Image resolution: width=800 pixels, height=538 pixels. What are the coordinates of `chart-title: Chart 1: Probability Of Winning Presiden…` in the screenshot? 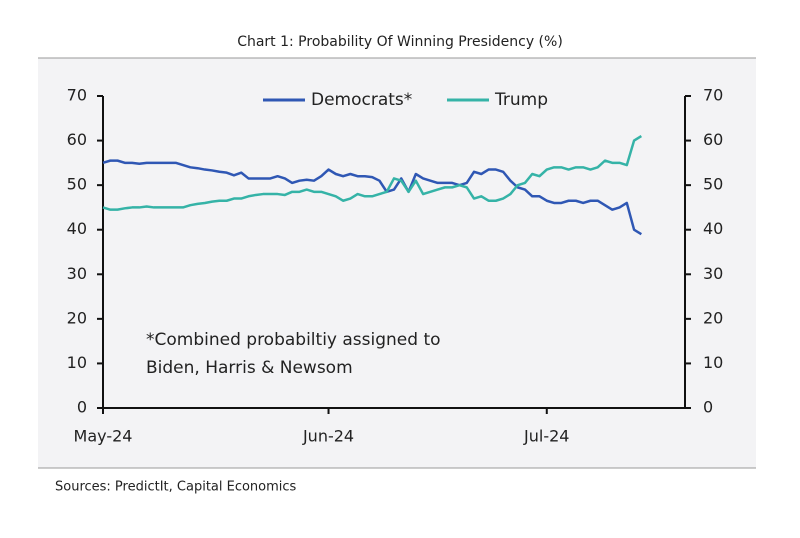 It's located at (400, 42).